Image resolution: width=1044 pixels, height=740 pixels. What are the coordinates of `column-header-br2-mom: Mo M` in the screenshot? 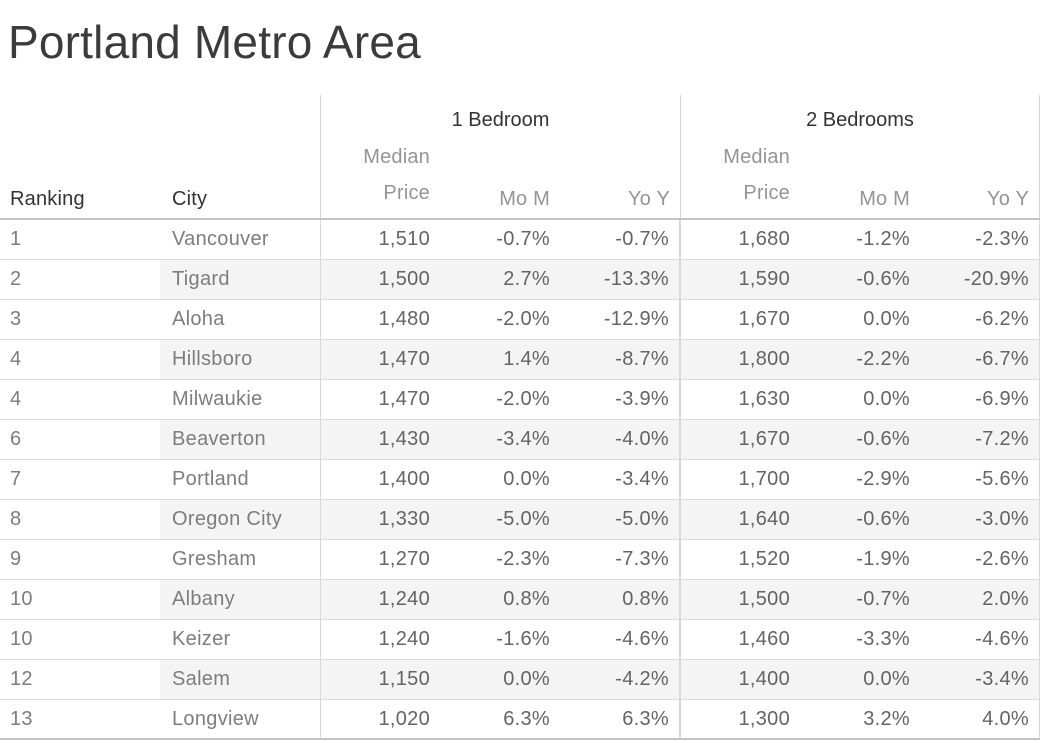 It's located at (884, 199).